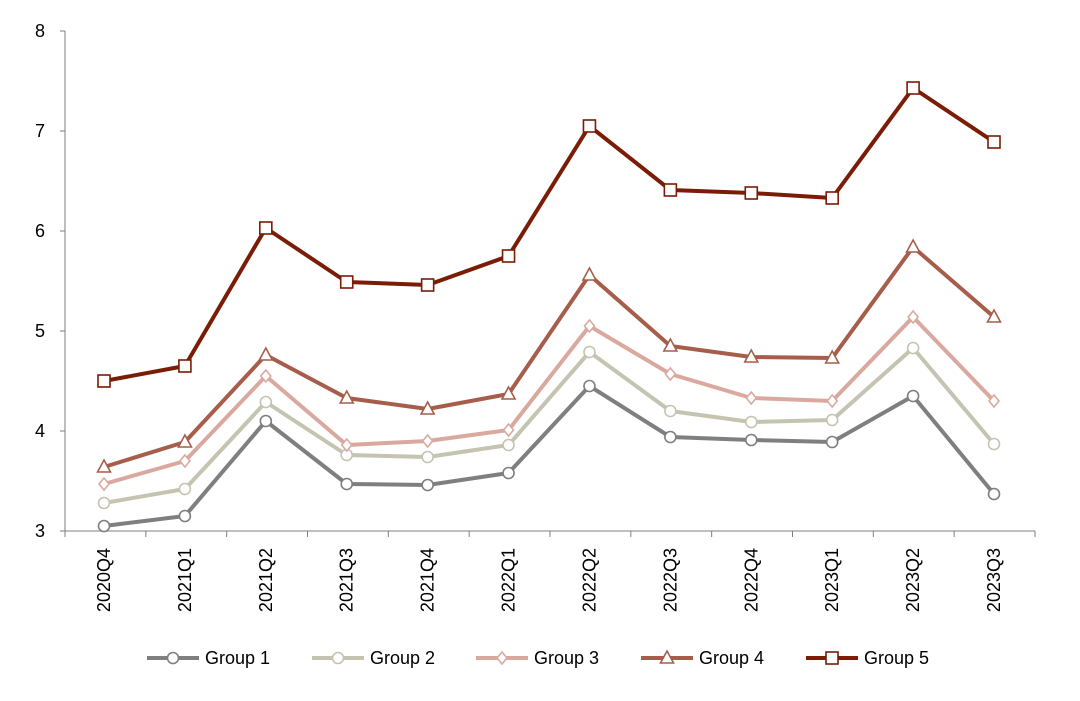 The height and width of the screenshot is (701, 1080). I want to click on x-tick-label: 2023Q2, so click(913, 580).